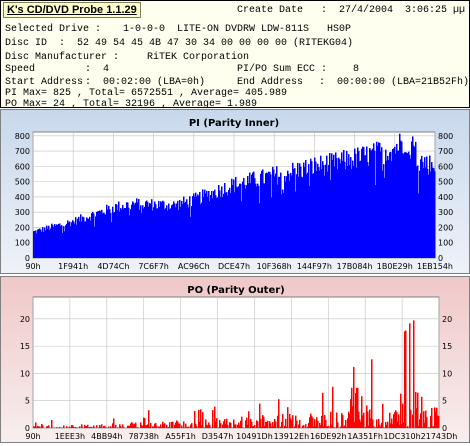 This screenshot has height=446, width=470. I want to click on y-tick-label-left: 100, so click(22, 243).